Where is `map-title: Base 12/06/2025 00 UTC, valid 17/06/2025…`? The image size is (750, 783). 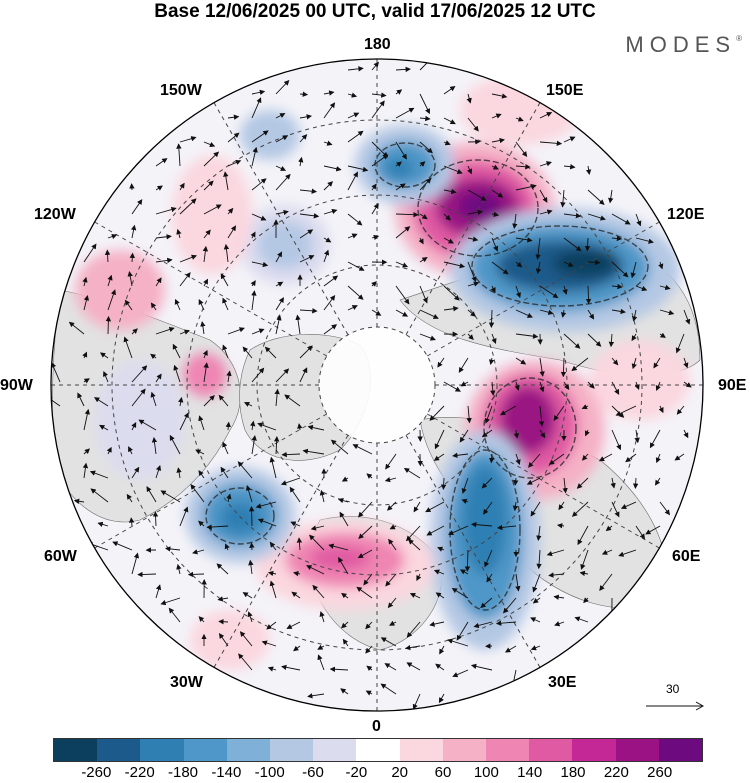 map-title: Base 12/06/2025 00 UTC, valid 17/06/2025… is located at coordinates (375, 11).